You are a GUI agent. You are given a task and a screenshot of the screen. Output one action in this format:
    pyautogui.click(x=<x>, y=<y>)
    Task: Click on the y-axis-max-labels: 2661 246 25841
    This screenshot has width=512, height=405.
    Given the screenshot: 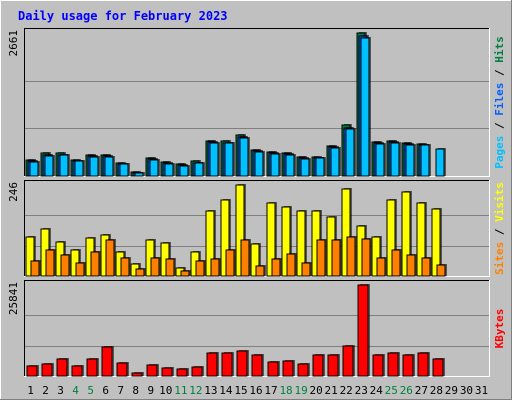 What is the action you would take?
    pyautogui.click(x=13, y=172)
    